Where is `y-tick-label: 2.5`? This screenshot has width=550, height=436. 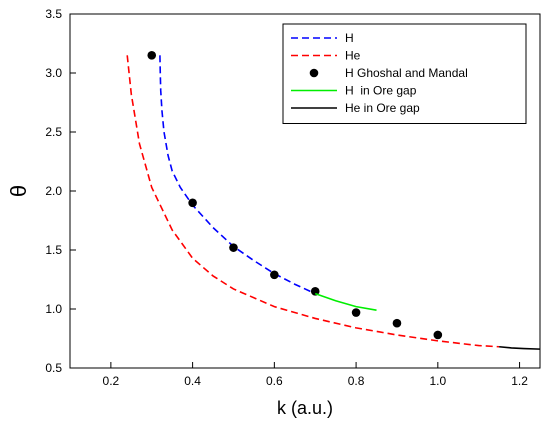 y-tick-label: 2.5 is located at coordinates (53, 132).